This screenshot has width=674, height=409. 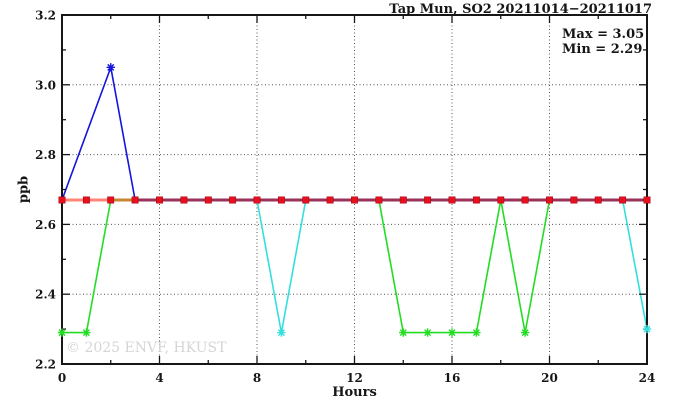 I want to click on x-tick-label: 12, so click(x=354, y=378).